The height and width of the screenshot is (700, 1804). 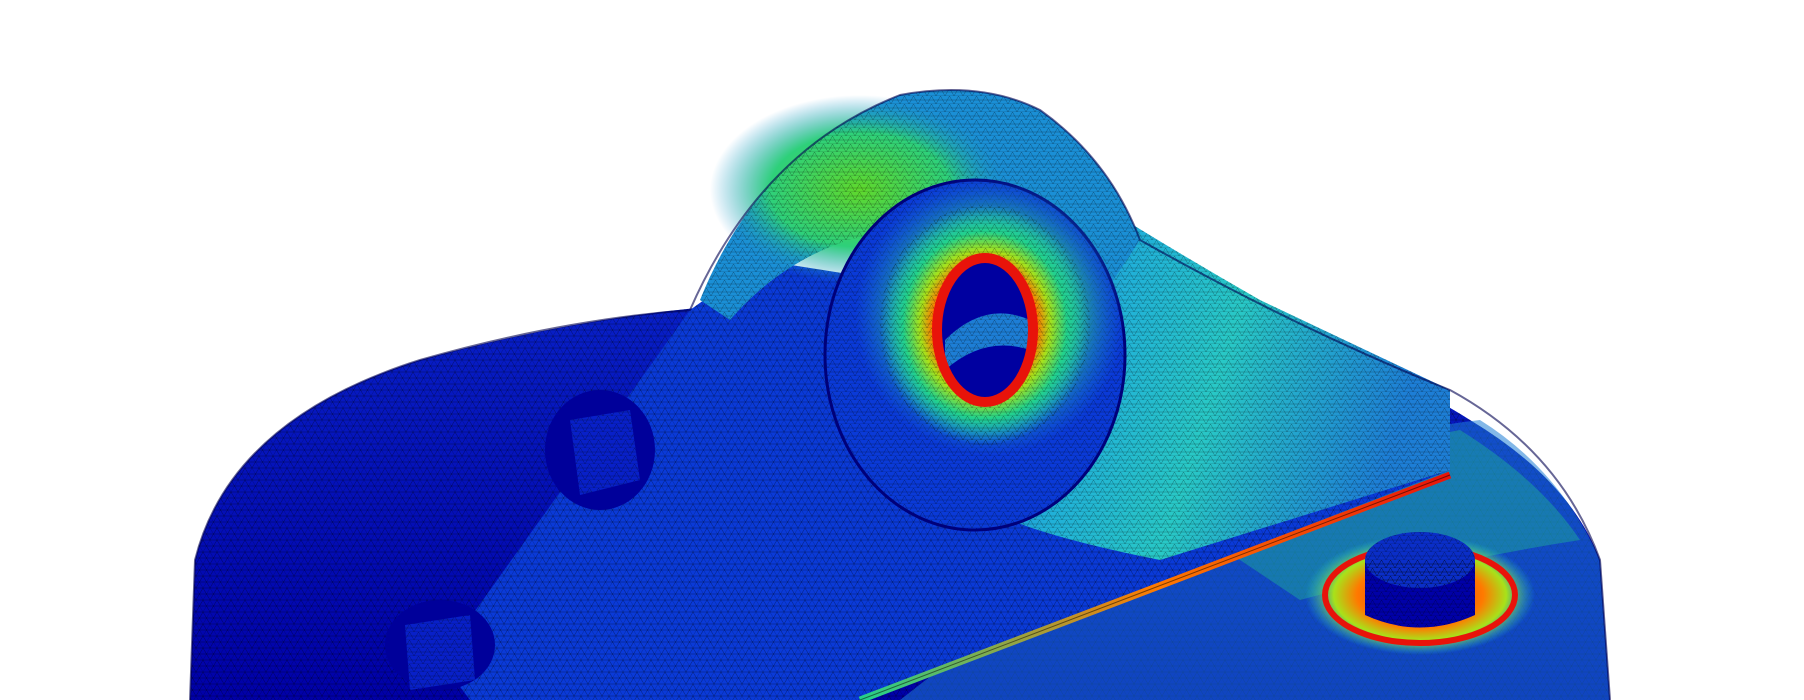 What do you see at coordinates (1155, 585) in the screenshot?
I see `weld-seam` at bounding box center [1155, 585].